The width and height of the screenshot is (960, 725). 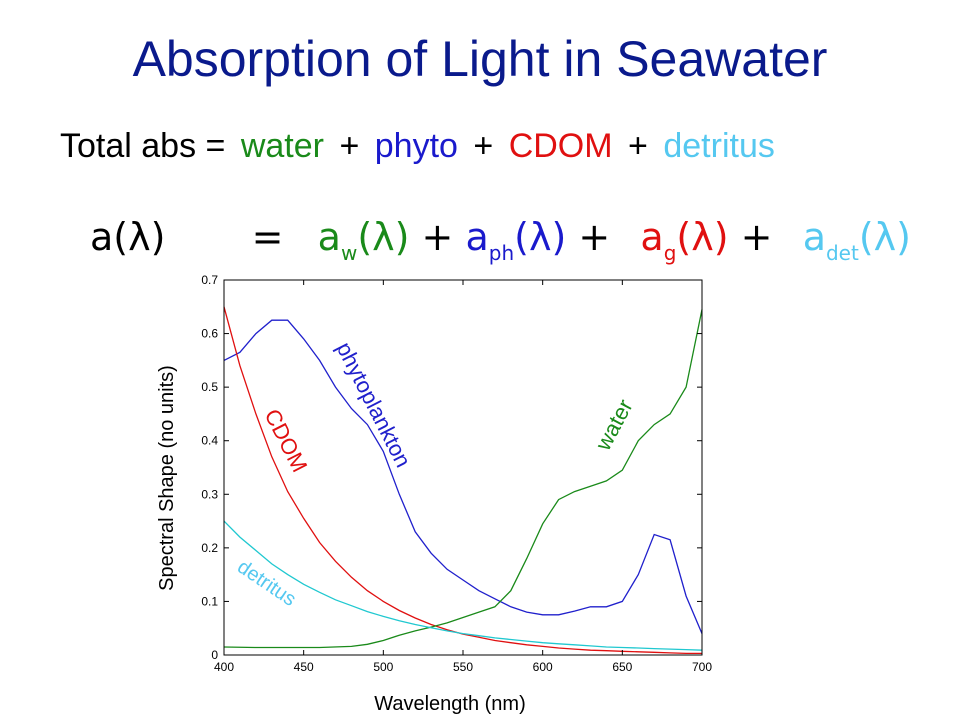 I want to click on y-tick-label: 0.6, so click(x=209, y=334).